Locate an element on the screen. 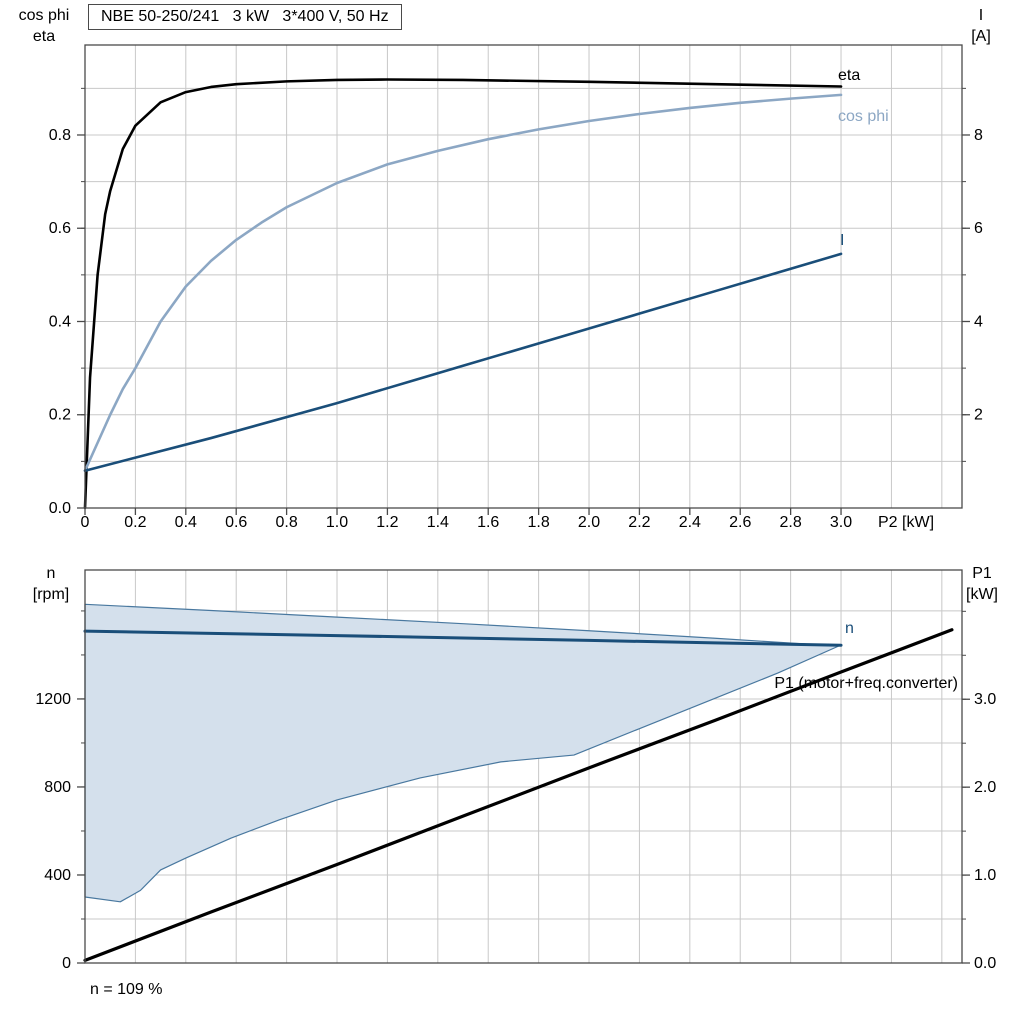  left-axis-title-line2: eta is located at coordinates (44, 36).